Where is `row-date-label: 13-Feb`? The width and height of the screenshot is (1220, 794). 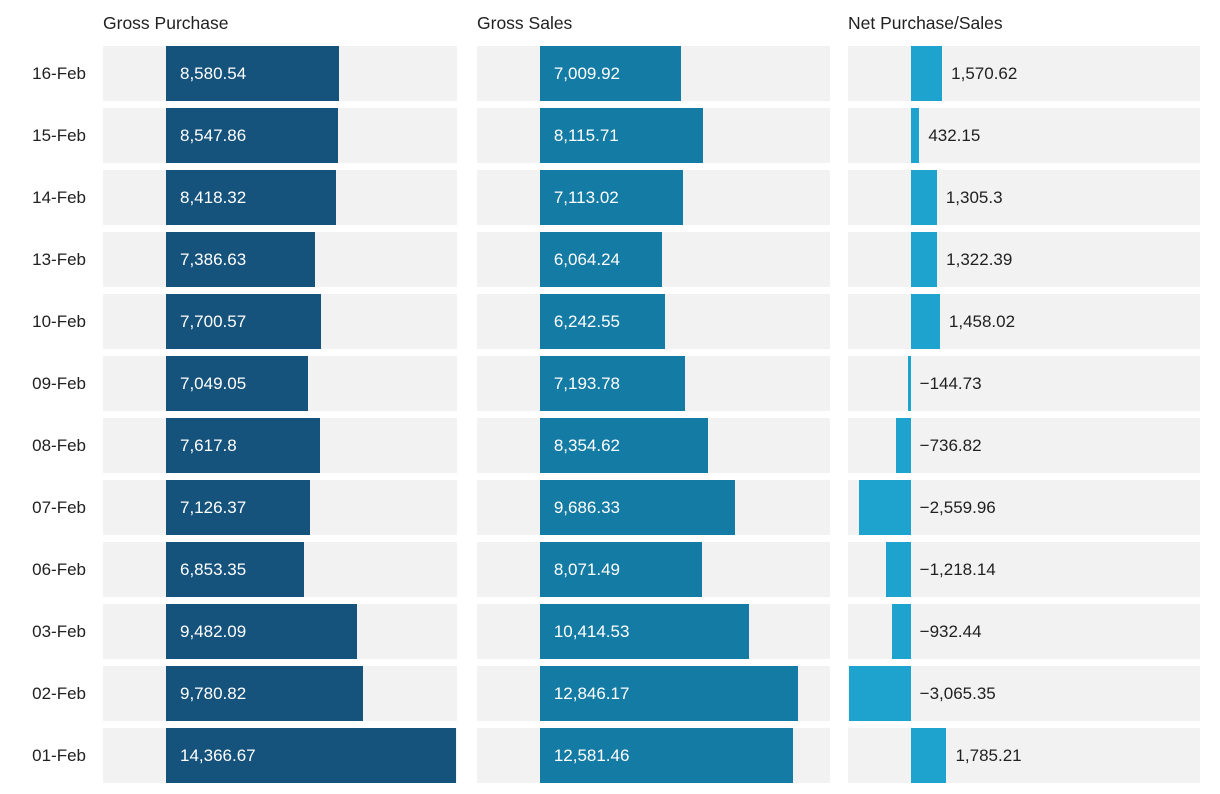 row-date-label: 13-Feb is located at coordinates (59, 259).